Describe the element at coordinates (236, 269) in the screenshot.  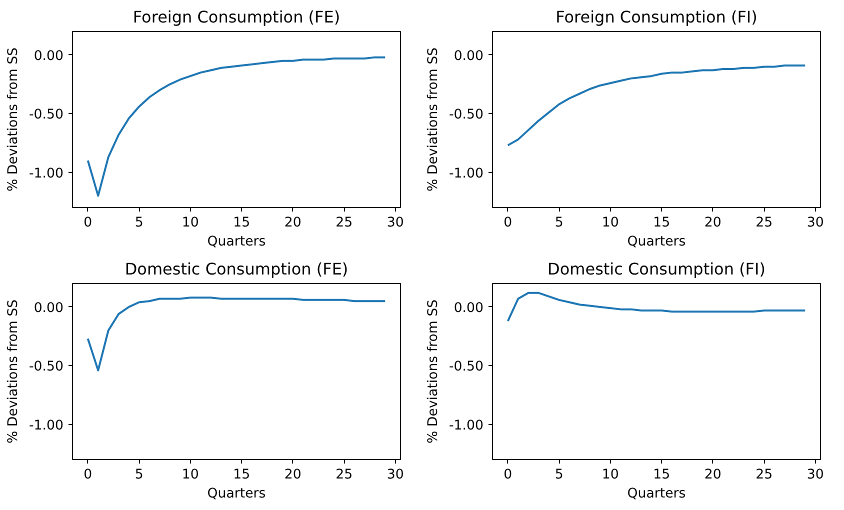
I see `chart-title: Domestic Consumption (FE)` at that location.